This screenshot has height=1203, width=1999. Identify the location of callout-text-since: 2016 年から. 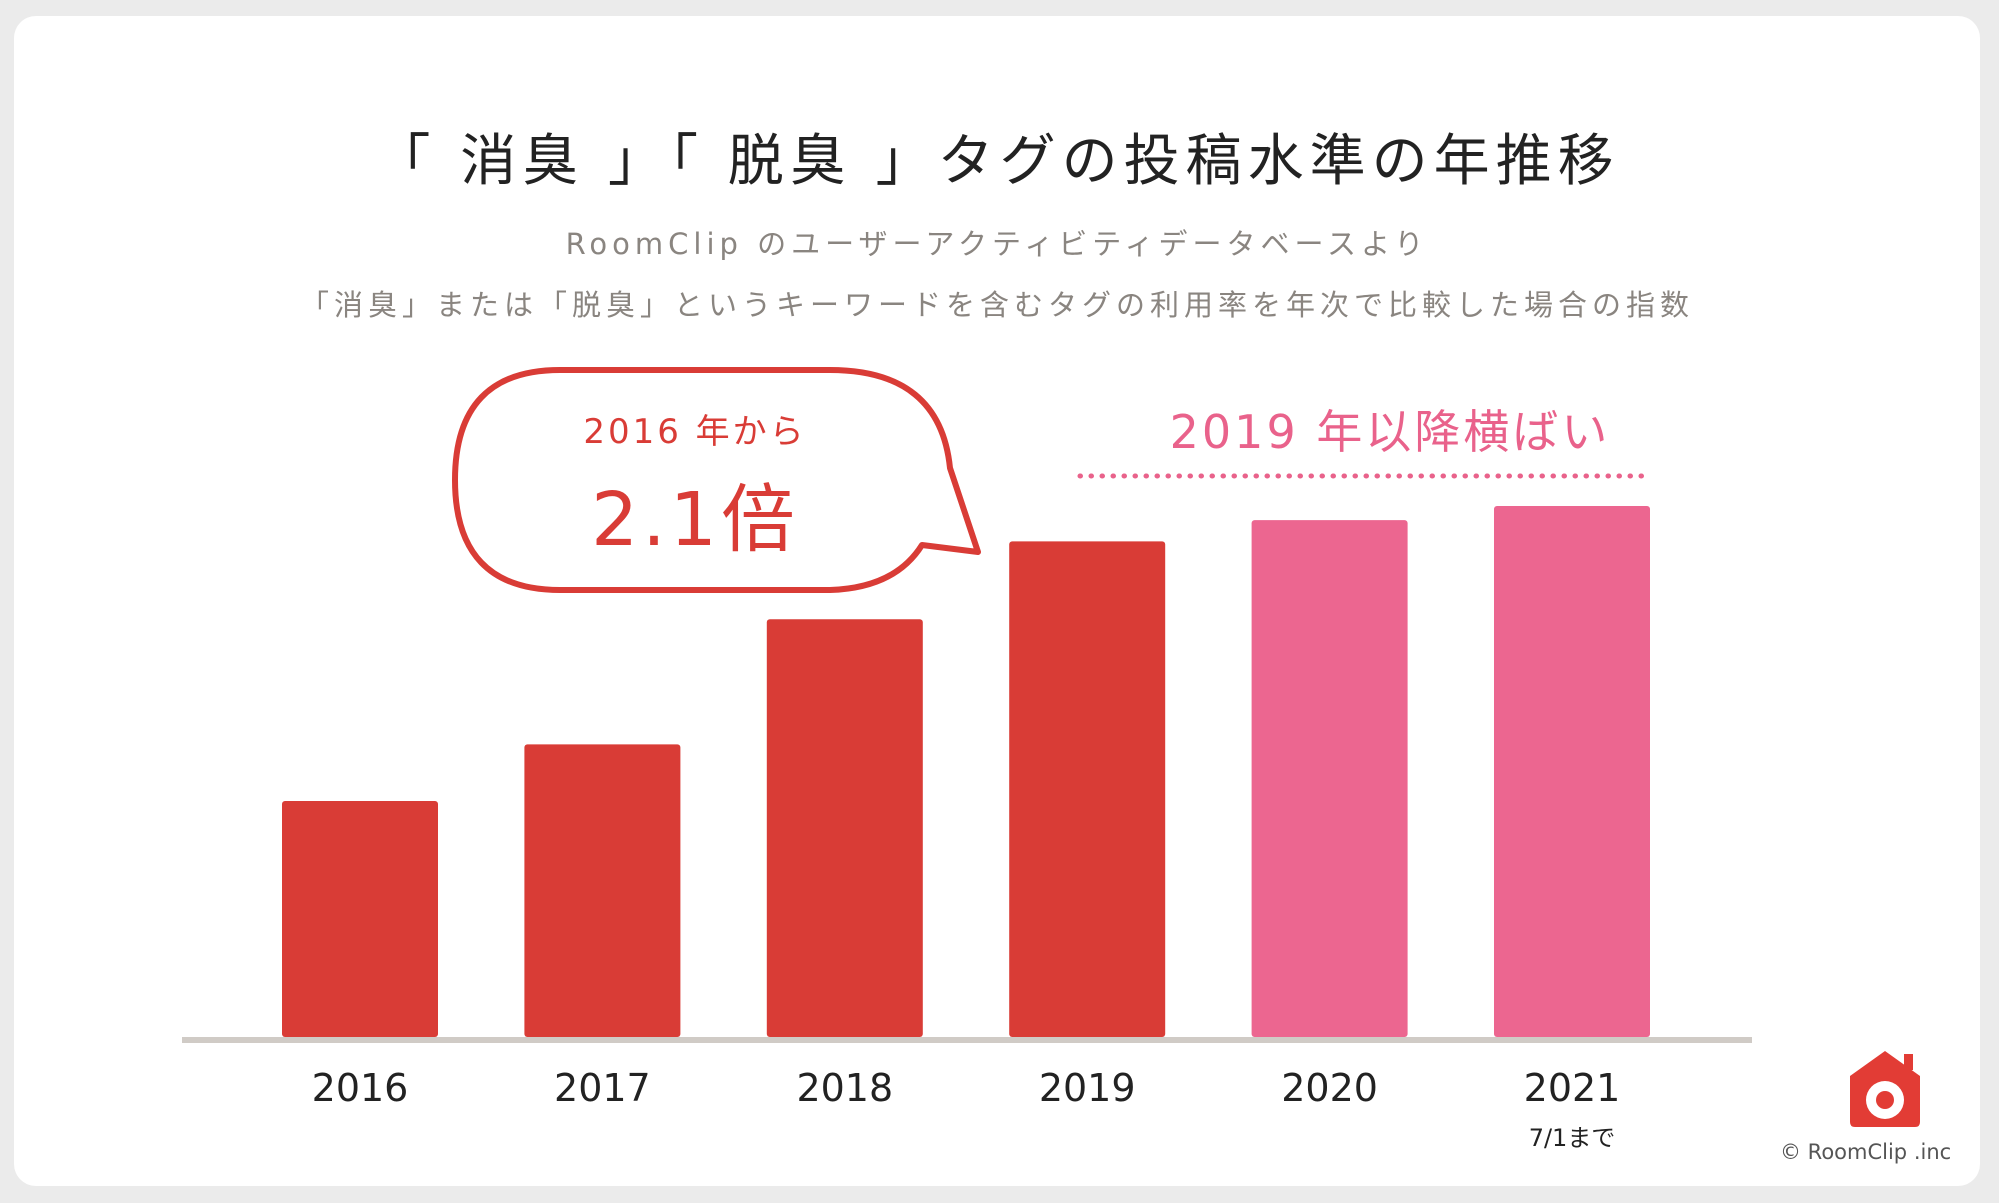
(695, 432).